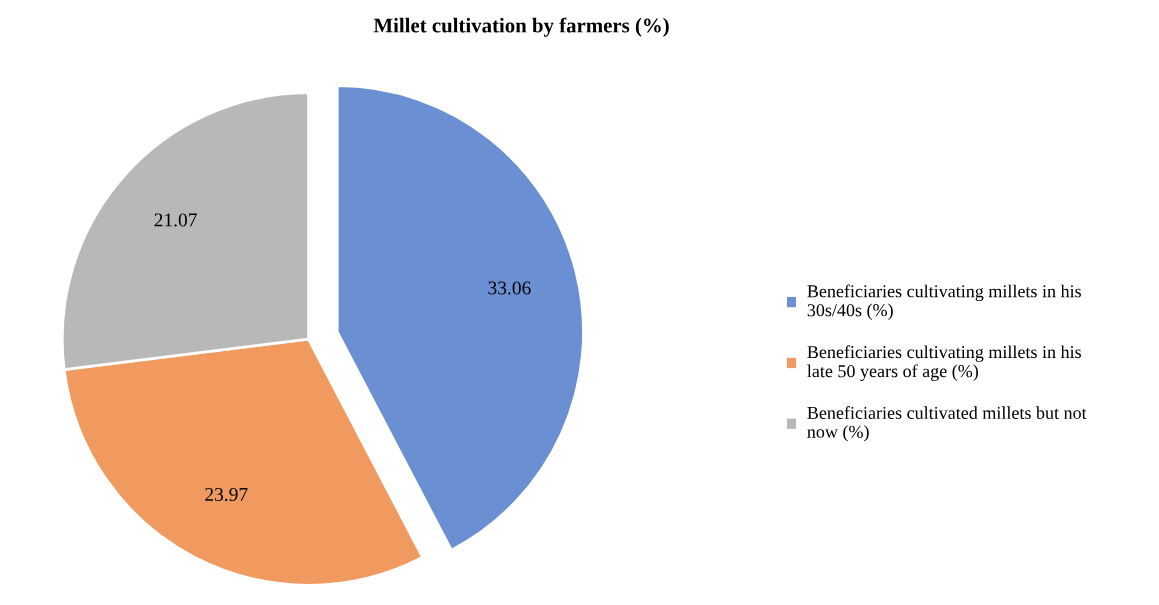 This screenshot has width=1159, height=605. Describe the element at coordinates (521, 27) in the screenshot. I see `chart-title: Millet cultivation by farmers (%)` at that location.